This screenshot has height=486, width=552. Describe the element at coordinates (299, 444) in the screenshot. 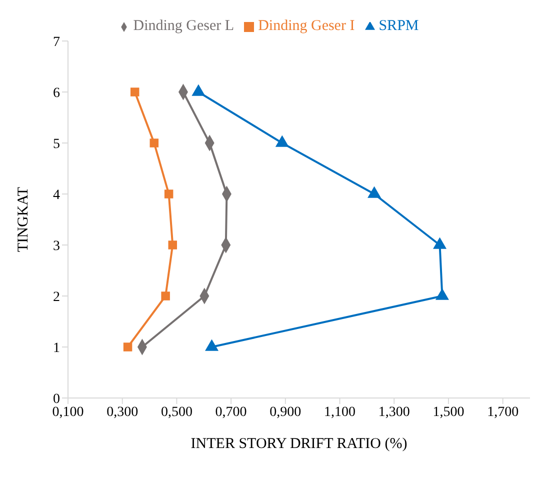

I see `x-axis-title: INTER STORY DRIFT RATIO (%)` at that location.